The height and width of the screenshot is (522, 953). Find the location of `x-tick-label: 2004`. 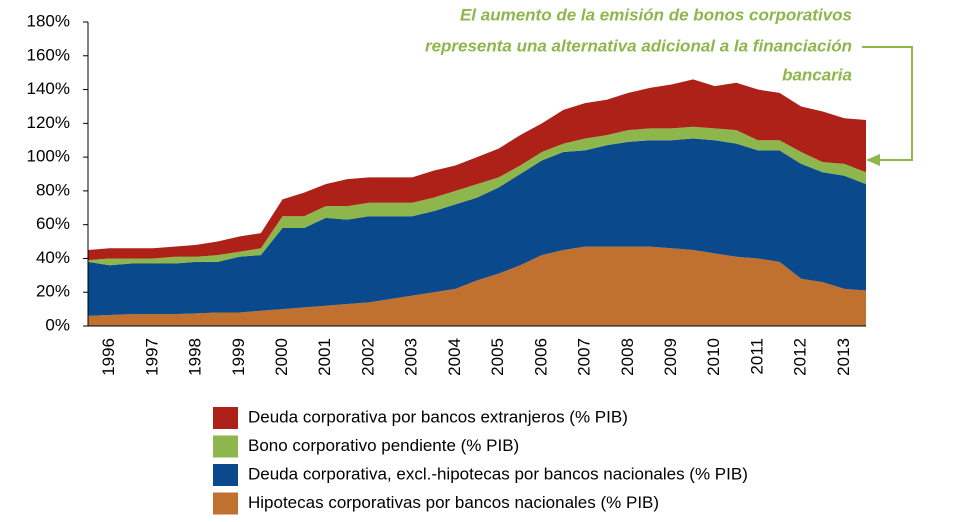

x-tick-label: 2004 is located at coordinates (454, 357).